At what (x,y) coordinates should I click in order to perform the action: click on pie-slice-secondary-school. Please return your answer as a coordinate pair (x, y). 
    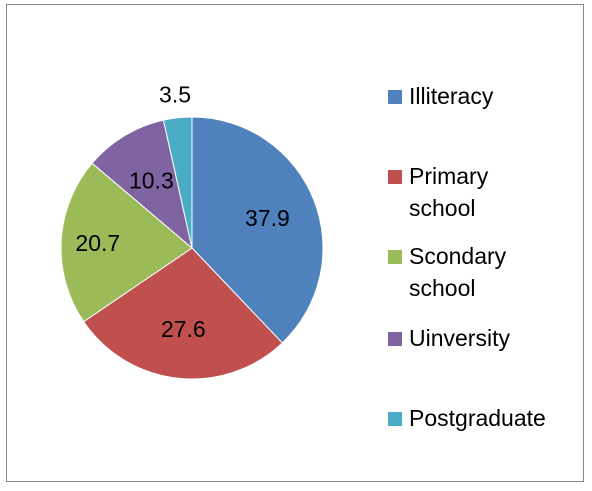
    Looking at the image, I should click on (126, 242).